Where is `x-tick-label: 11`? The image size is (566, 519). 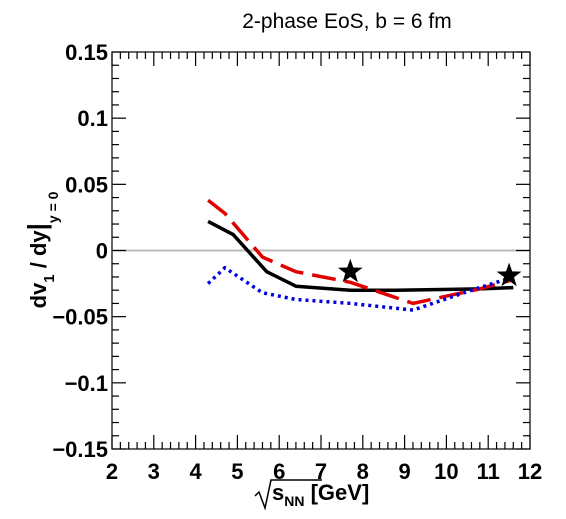 x-tick-label: 11 is located at coordinates (488, 471).